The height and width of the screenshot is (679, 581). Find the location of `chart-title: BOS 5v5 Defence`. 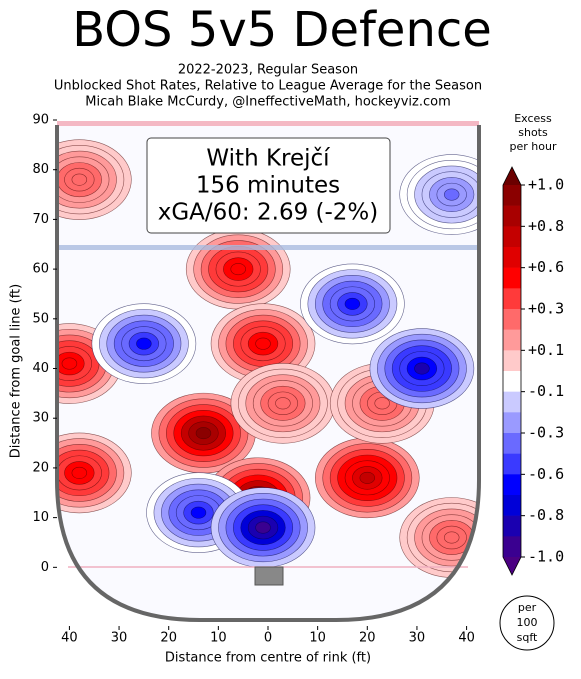

chart-title: BOS 5v5 Defence is located at coordinates (282, 30).